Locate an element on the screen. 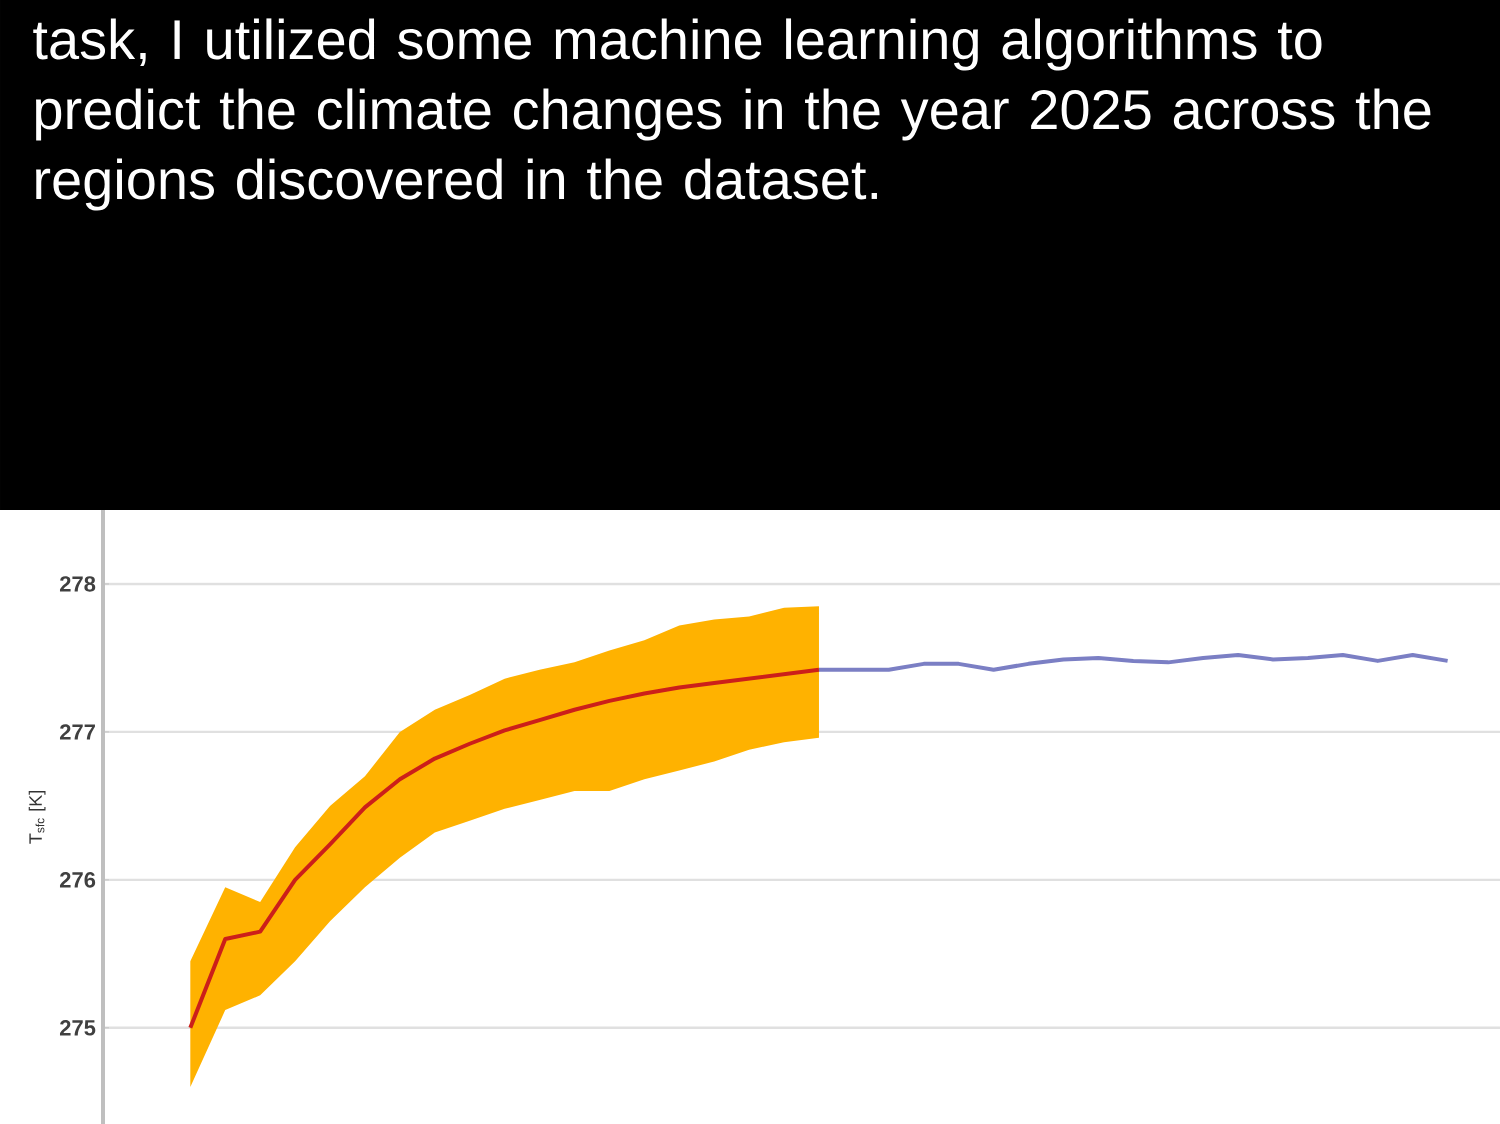  y-tick-label: 277 is located at coordinates (77, 732).